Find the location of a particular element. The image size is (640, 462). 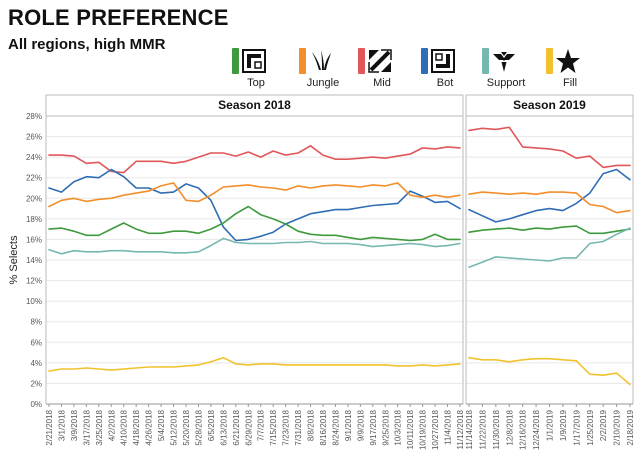

x-tick-label: 9/1/2018 is located at coordinates (348, 425).